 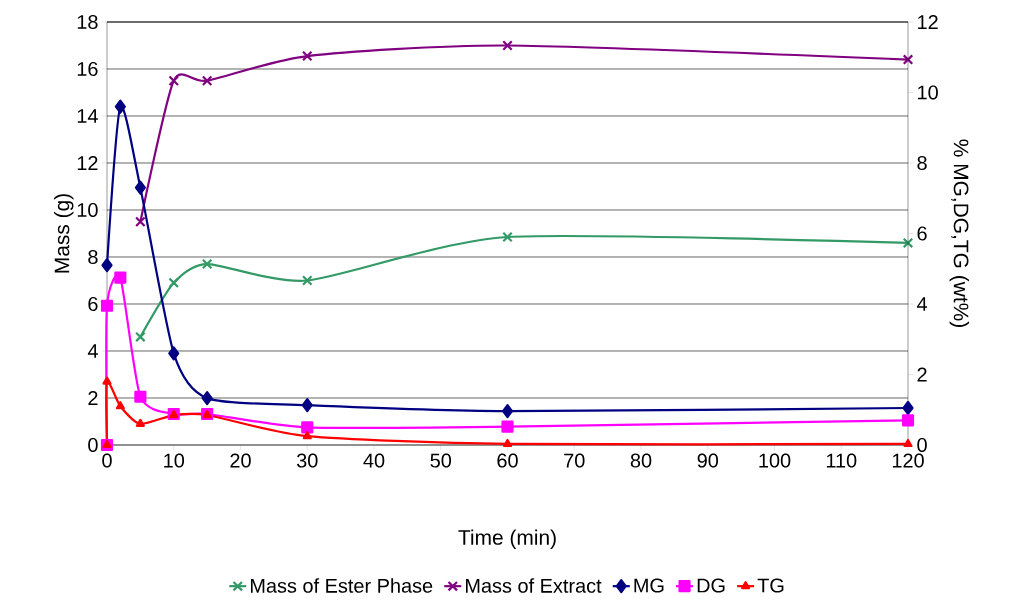 I want to click on y-tick-label: 8, so click(x=93, y=257).